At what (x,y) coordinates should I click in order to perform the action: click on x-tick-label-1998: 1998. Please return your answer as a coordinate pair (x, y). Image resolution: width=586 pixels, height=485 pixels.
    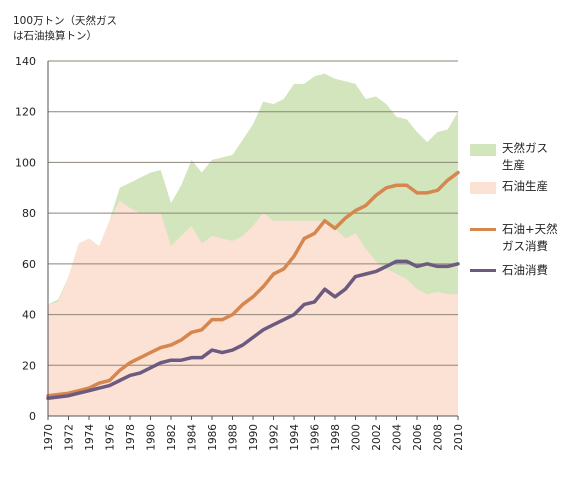
    Looking at the image, I should click on (336, 437).